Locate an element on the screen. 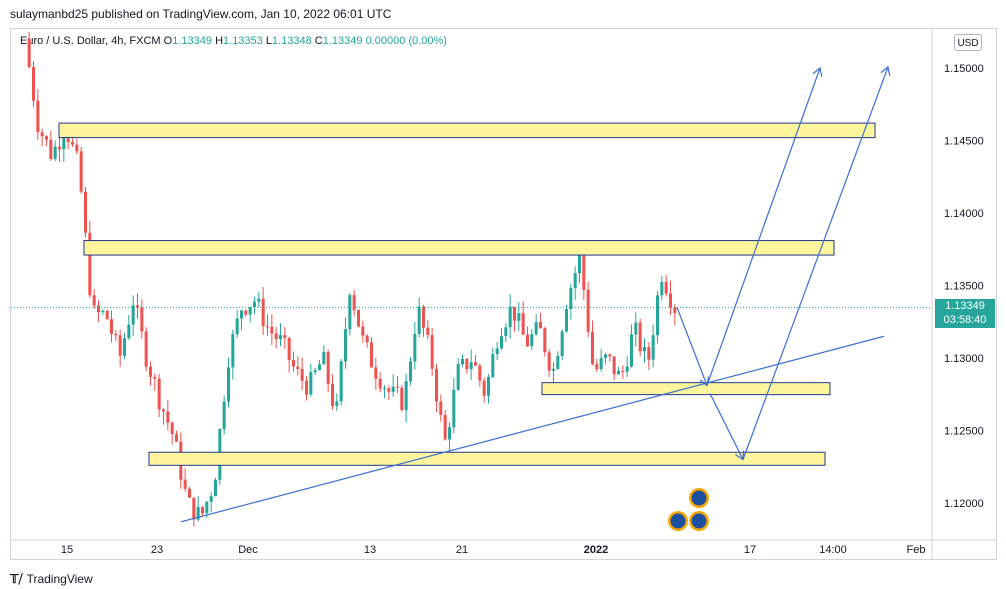  tradingview-footer: 𝕋⧸ TradingView is located at coordinates (51, 579).